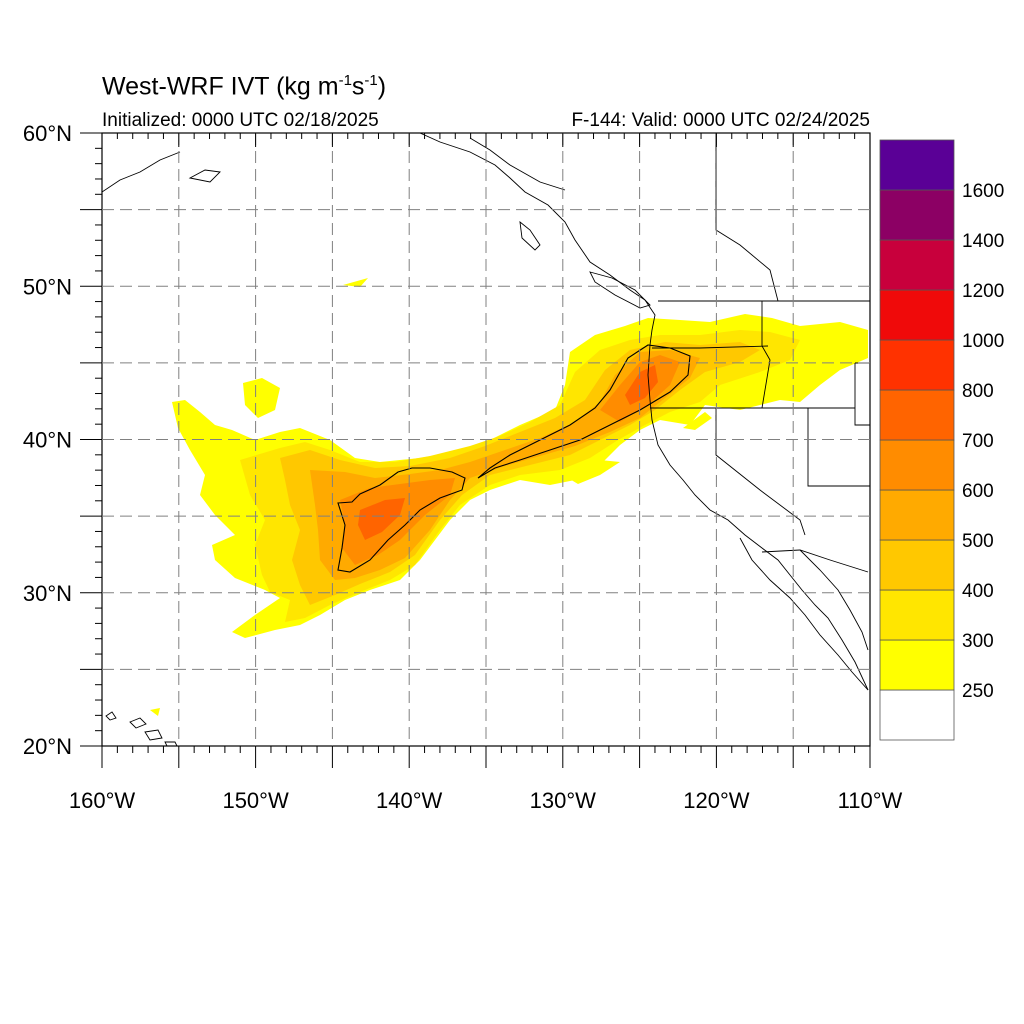  Describe the element at coordinates (720, 120) in the screenshot. I see `valid-time: F-144: Valid: 0000 UTC 02/24/2025` at that location.